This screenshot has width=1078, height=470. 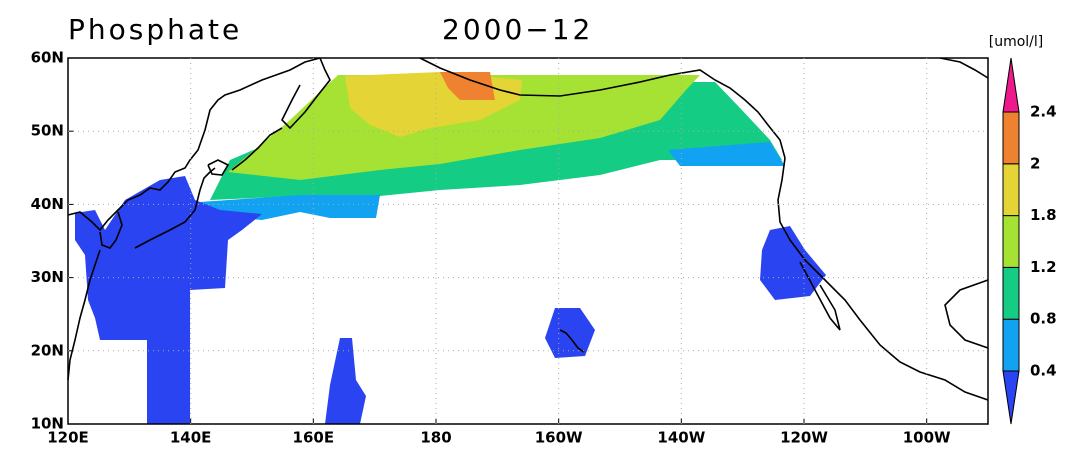 I want to click on x-tick-label: 140E, so click(x=191, y=438).